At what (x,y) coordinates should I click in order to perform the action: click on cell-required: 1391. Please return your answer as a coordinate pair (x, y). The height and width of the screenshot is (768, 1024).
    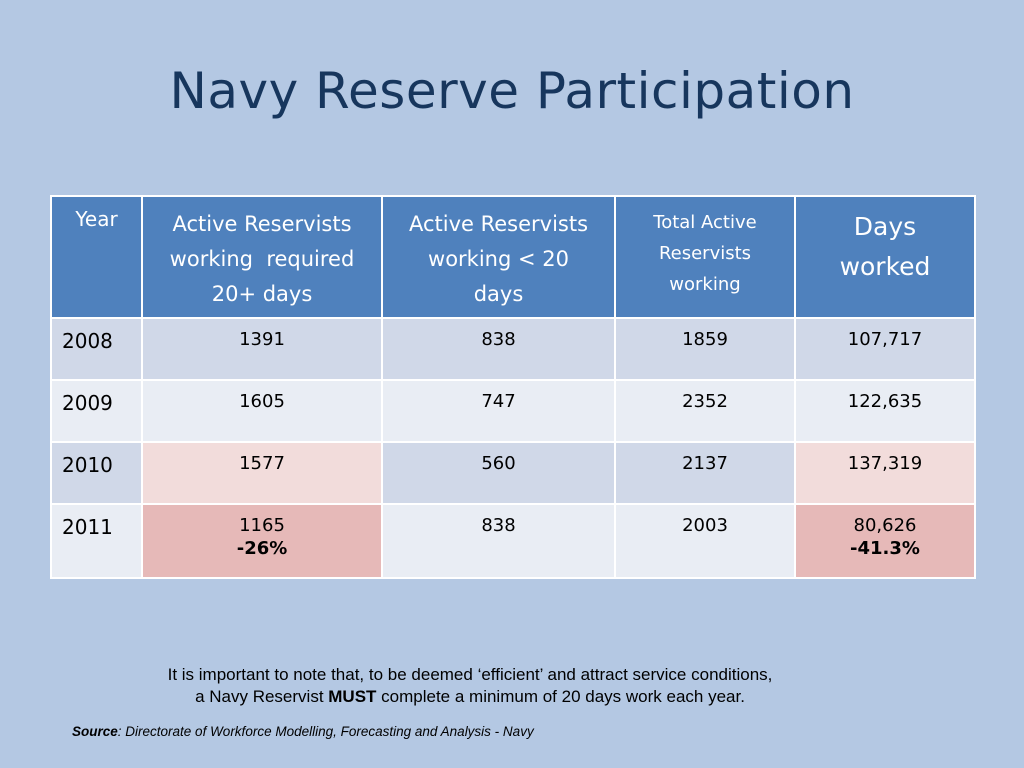
    Looking at the image, I should click on (262, 349).